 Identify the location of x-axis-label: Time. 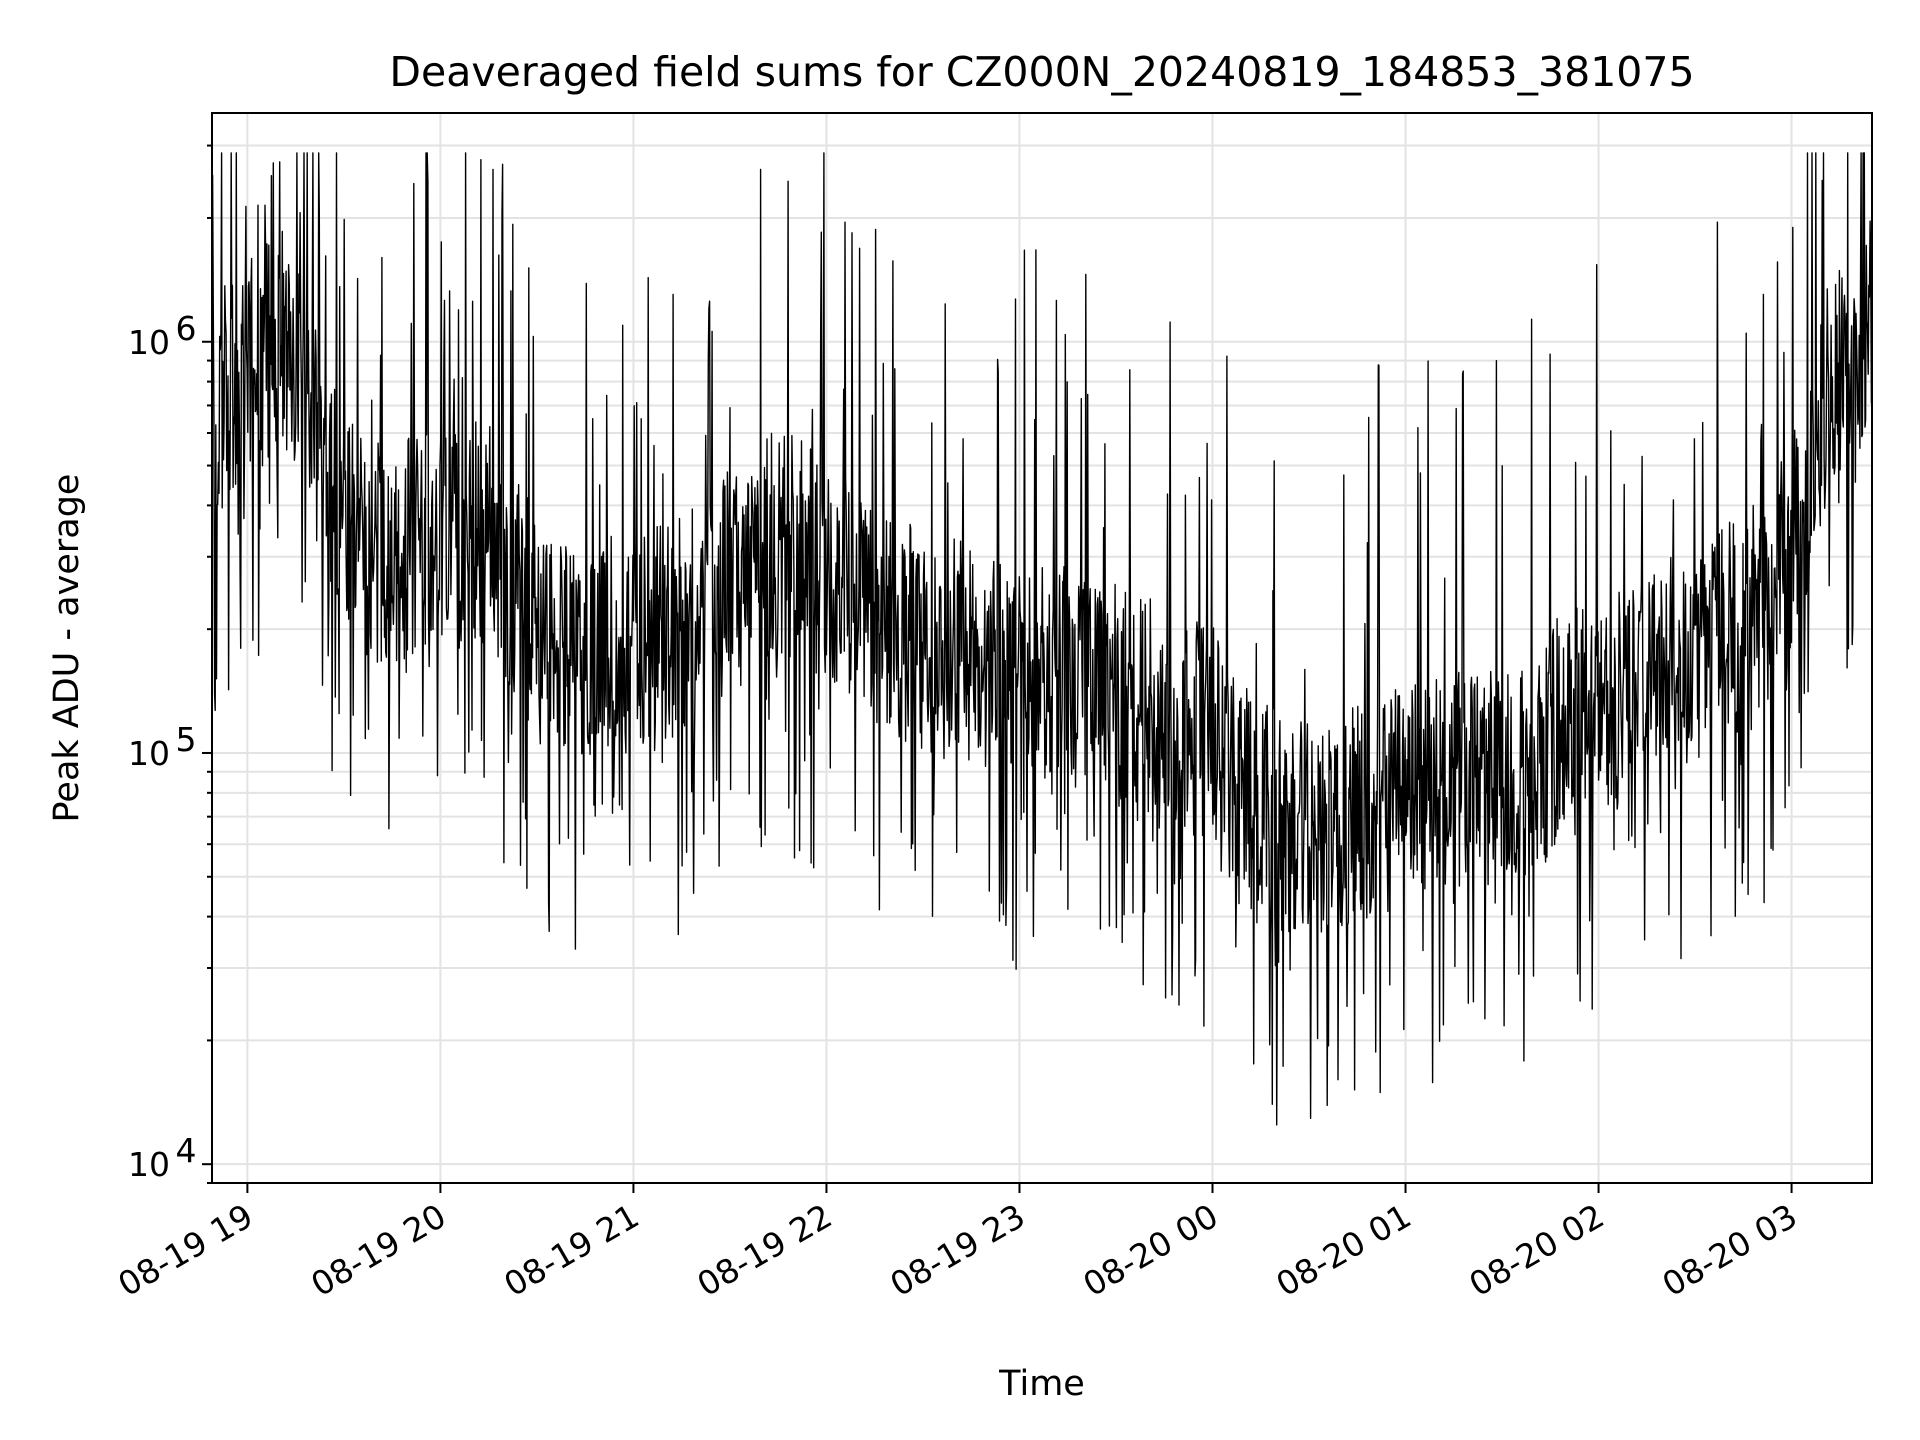
(1041, 1384).